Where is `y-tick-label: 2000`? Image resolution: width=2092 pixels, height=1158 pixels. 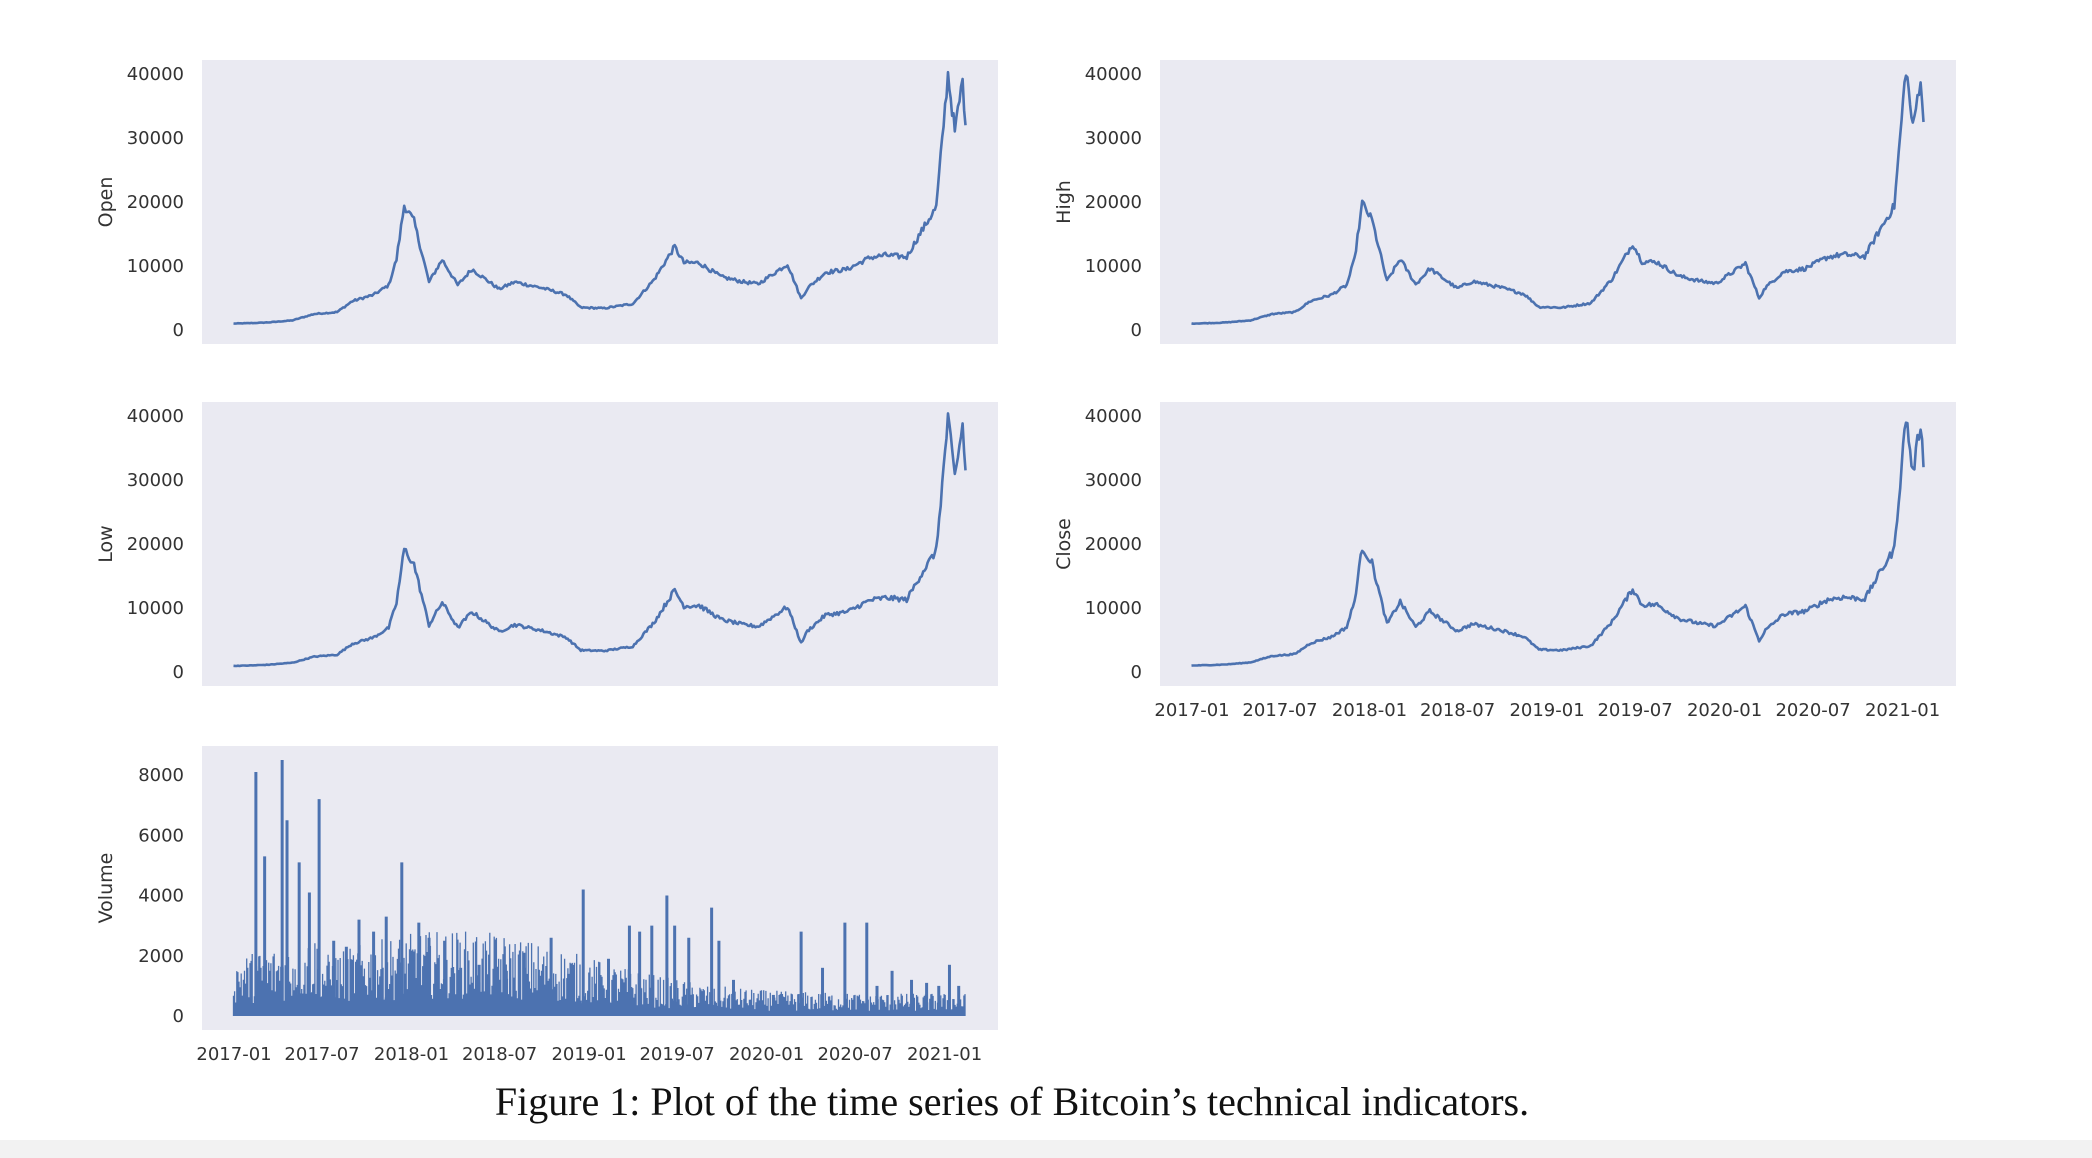
y-tick-label: 2000 is located at coordinates (161, 956).